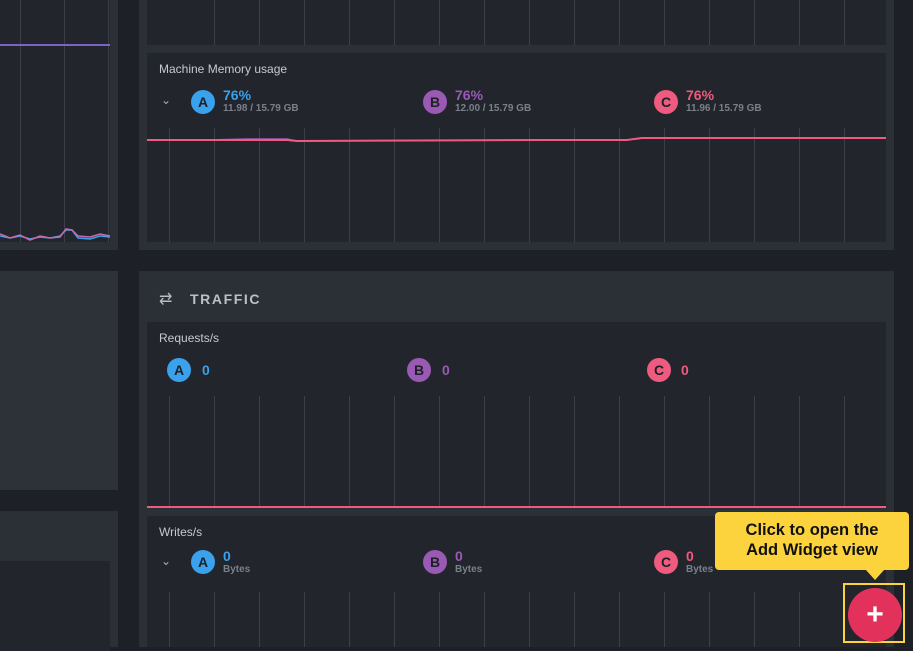 The image size is (913, 651). I want to click on arrows-exchange-icon: ⇄, so click(166, 299).